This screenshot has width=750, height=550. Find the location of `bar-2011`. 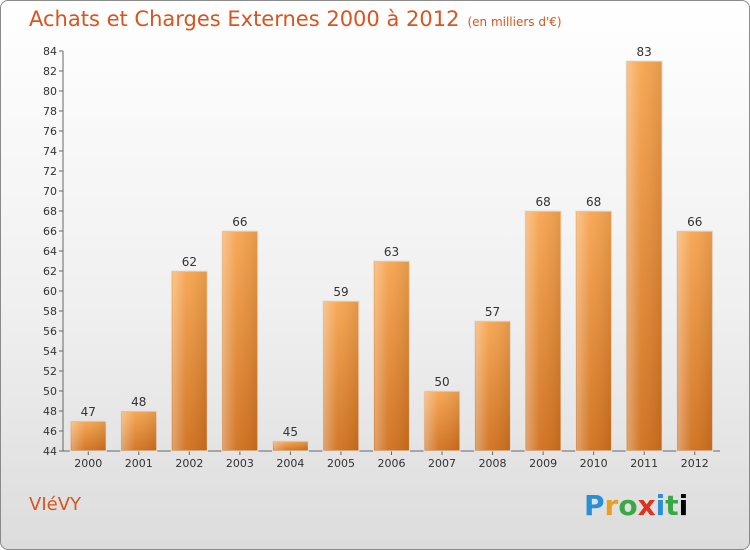

bar-2011 is located at coordinates (644, 256).